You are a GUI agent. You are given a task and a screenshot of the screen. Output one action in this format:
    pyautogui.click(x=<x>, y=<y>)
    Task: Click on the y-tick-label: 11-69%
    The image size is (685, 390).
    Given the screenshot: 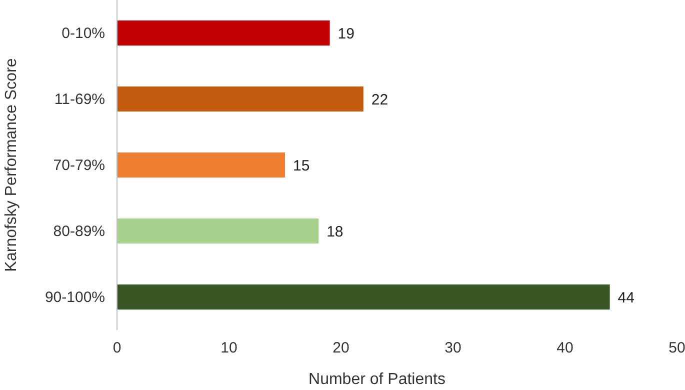 What is the action you would take?
    pyautogui.click(x=79, y=99)
    